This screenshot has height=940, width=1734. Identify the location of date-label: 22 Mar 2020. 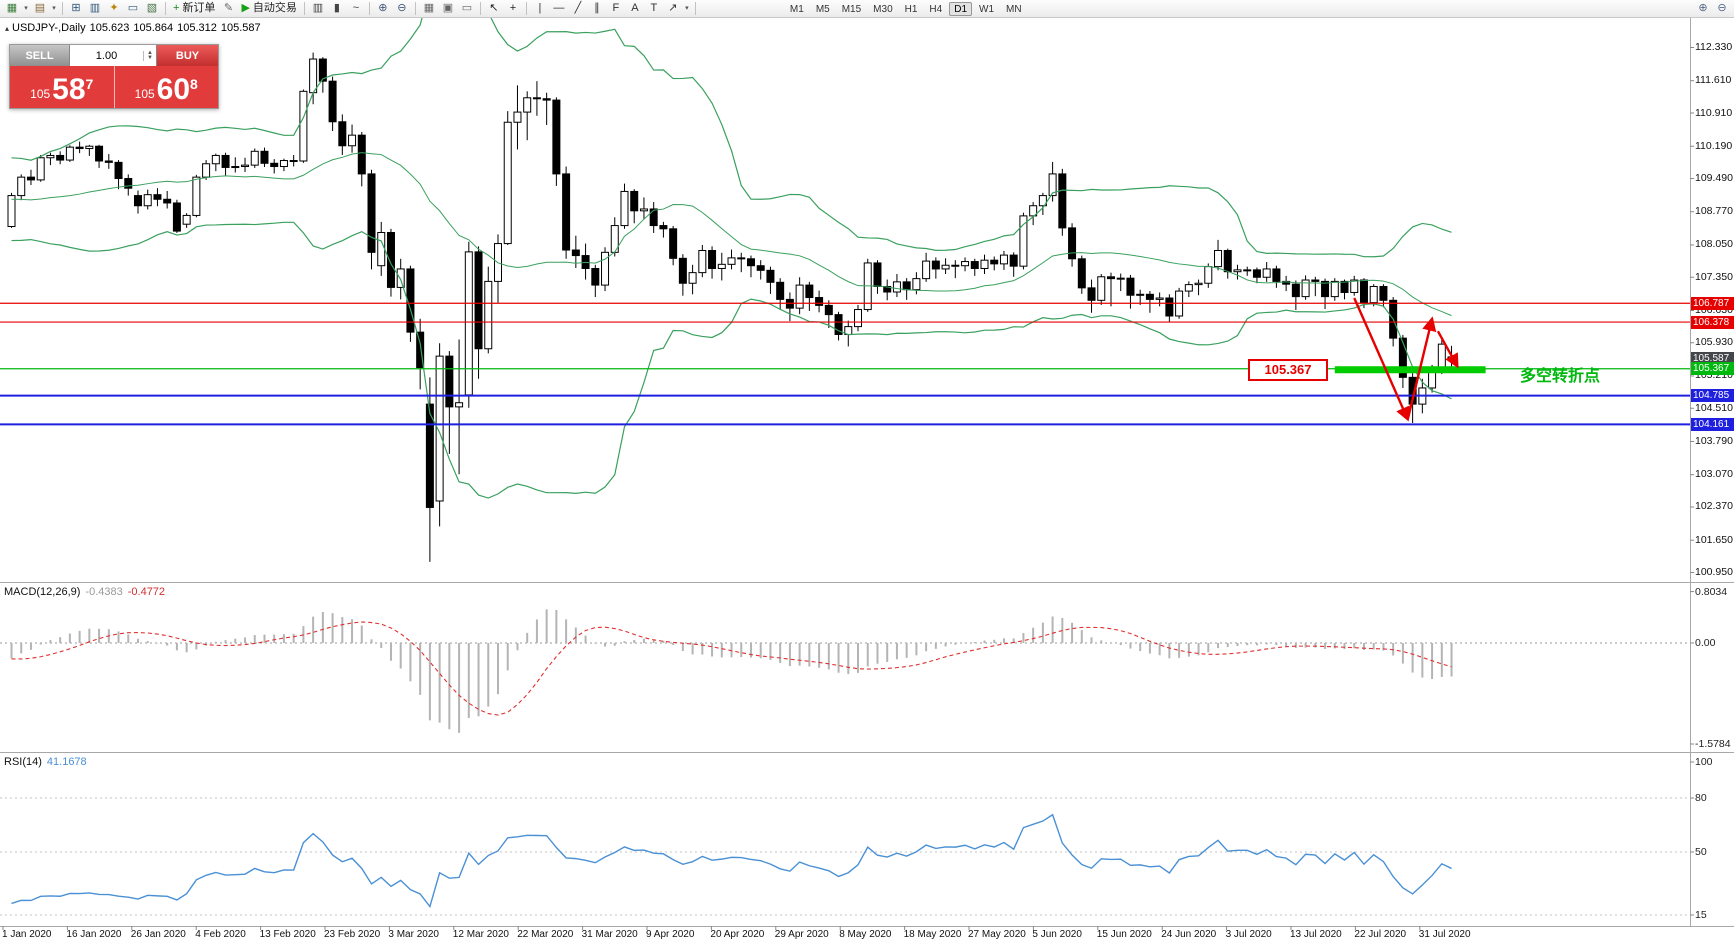
(545, 934).